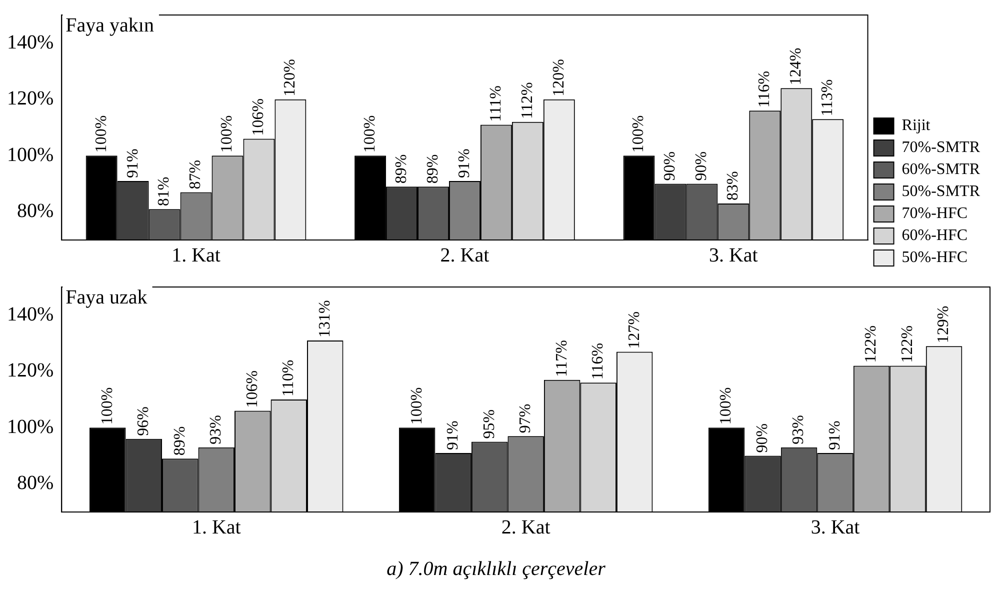 This screenshot has height=603, width=992. I want to click on data-label: 131%, so click(325, 319).